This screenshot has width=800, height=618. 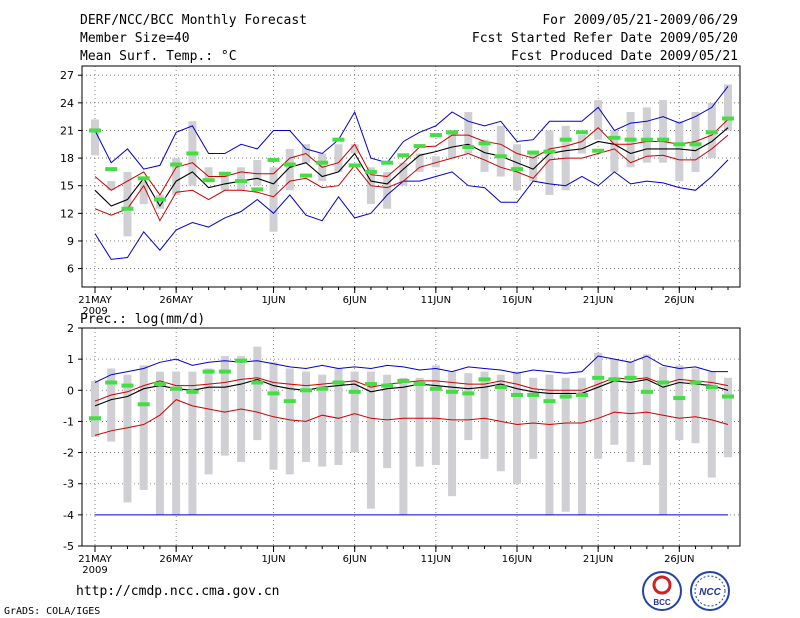 I want to click on x-tick-label: 26JUN, so click(x=679, y=559).